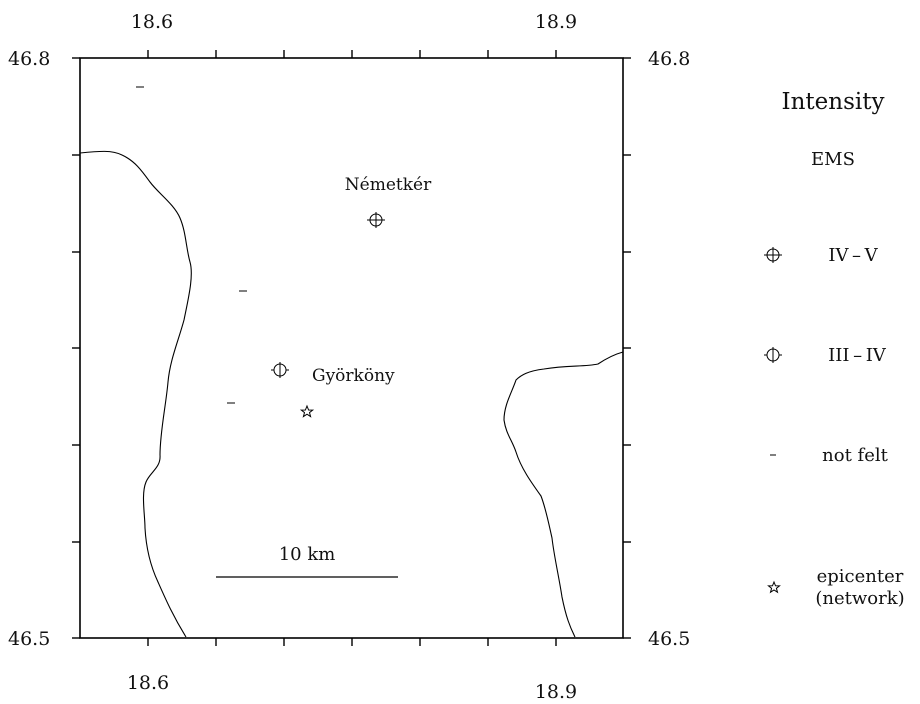  What do you see at coordinates (773, 255) in the screenshot?
I see `legend-circle-cross-icon` at bounding box center [773, 255].